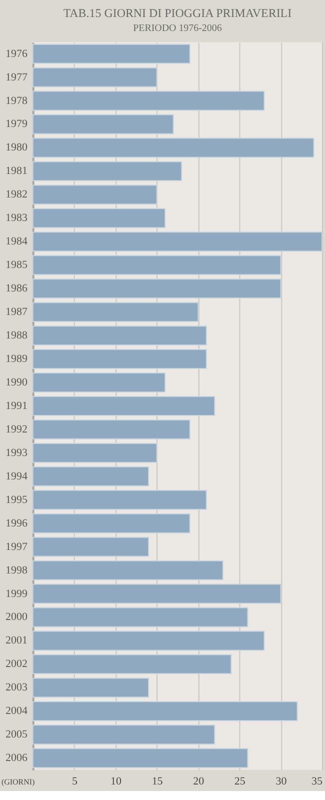  Describe the element at coordinates (17, 312) in the screenshot. I see `y-tick-label: 1987` at that location.